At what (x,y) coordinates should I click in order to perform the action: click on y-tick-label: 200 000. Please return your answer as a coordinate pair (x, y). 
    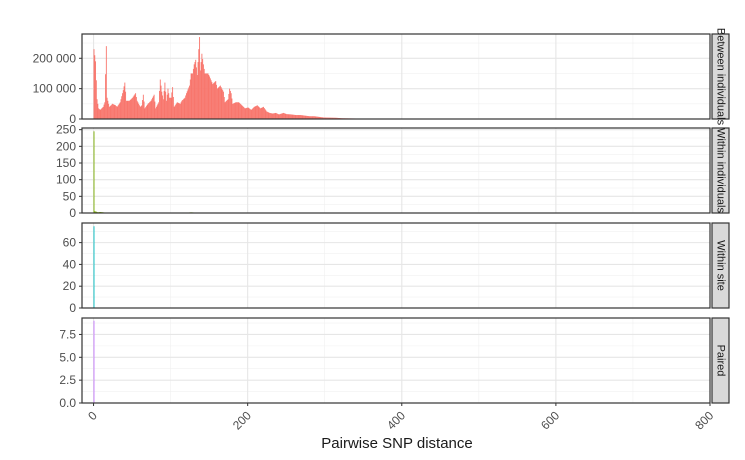
    Looking at the image, I should click on (55, 58).